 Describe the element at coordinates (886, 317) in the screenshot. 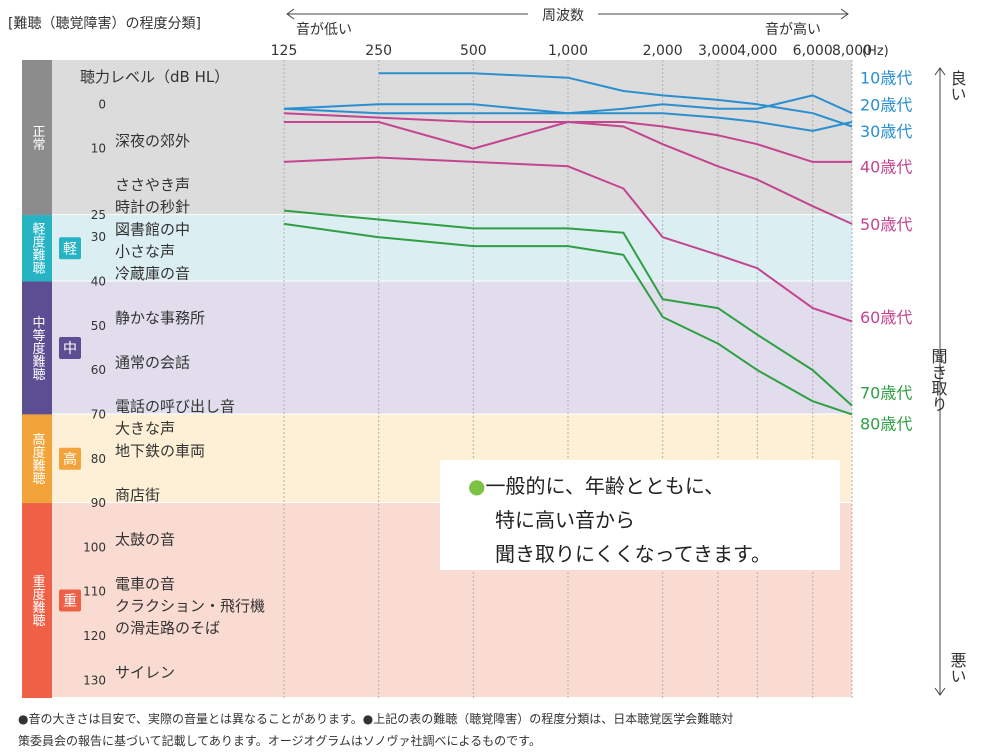

I see `age-label: 60歳代` at that location.